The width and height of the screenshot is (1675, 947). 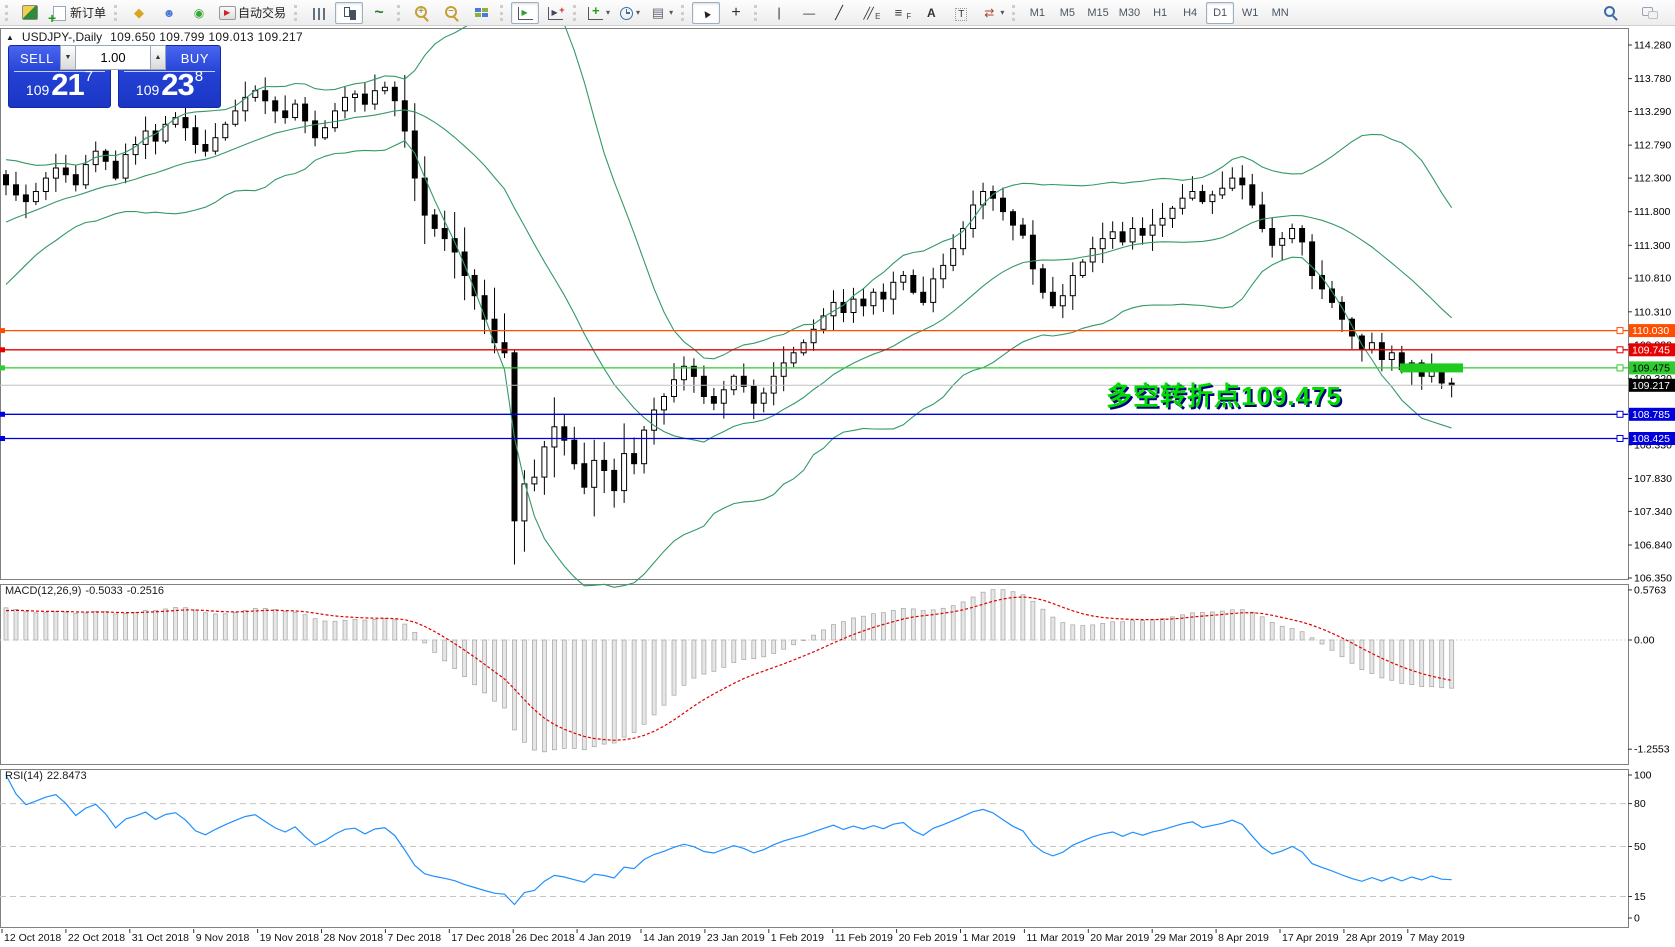 What do you see at coordinates (349, 12) in the screenshot?
I see `candlestick-chart-icon` at bounding box center [349, 12].